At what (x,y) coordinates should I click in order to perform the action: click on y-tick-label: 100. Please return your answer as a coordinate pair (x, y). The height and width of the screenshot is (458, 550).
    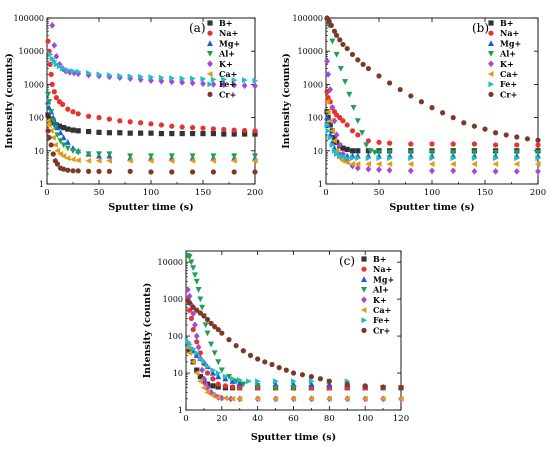
    Looking at the image, I should click on (36, 118).